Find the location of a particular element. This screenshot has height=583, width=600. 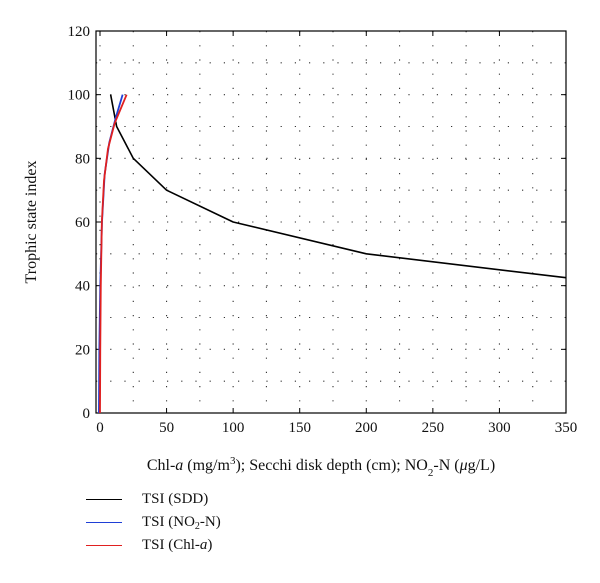

x-tick-label: 0 is located at coordinates (100, 428).